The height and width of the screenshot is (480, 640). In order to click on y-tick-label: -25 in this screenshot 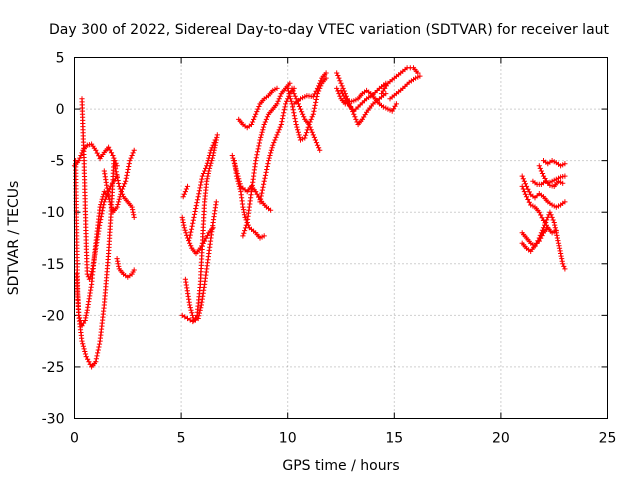, I will do `click(53, 368)`.